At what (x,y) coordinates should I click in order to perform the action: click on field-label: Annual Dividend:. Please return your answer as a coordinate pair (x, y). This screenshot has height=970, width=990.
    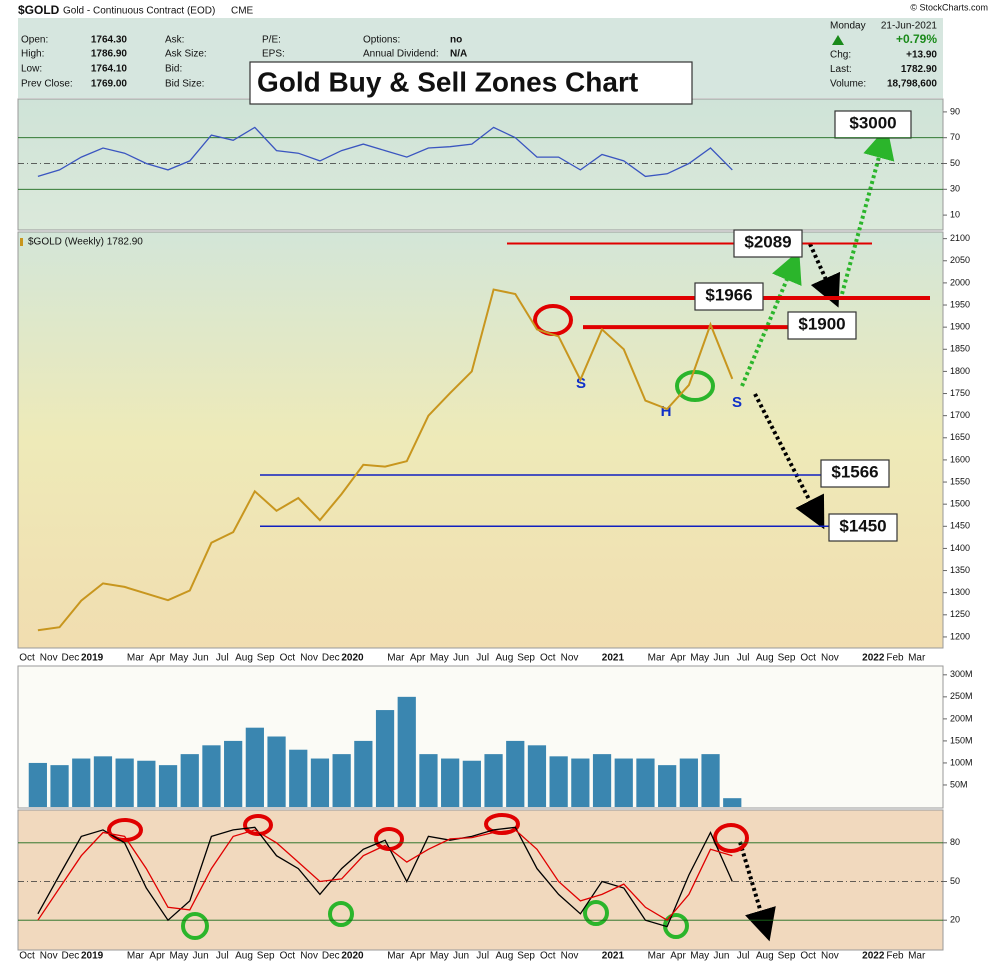
    Looking at the image, I should click on (401, 54).